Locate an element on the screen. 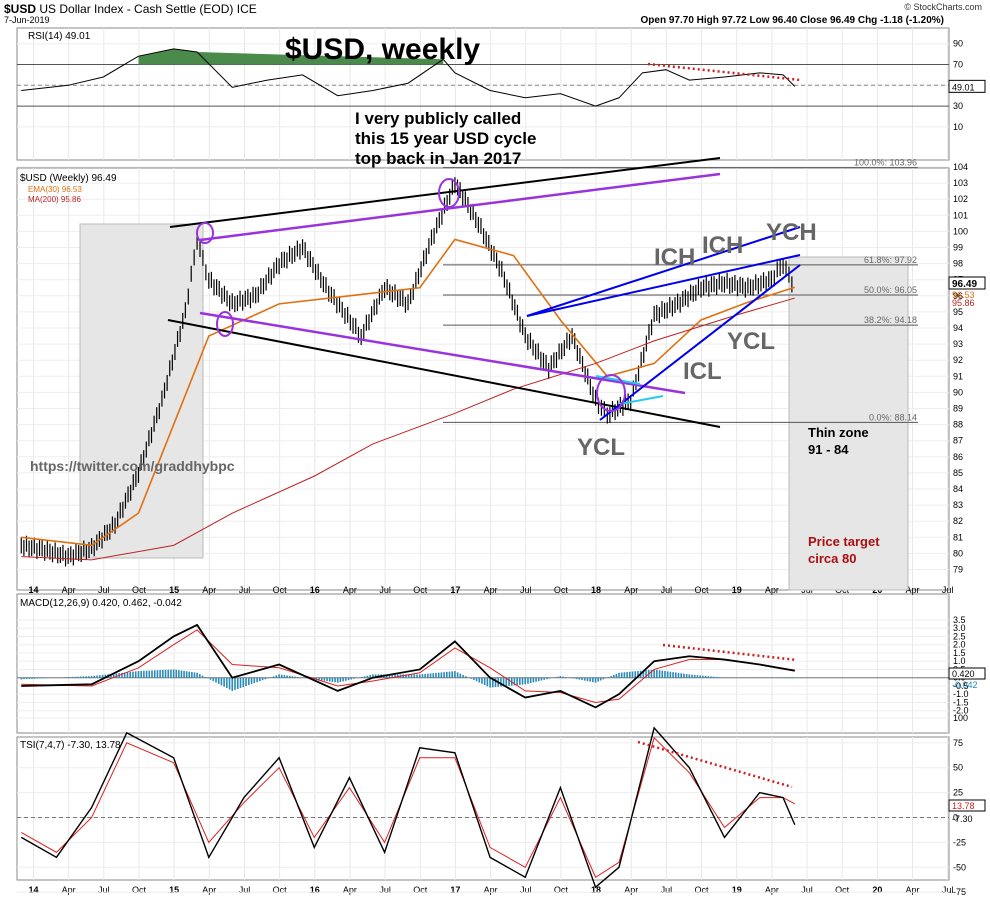  call-annotation-line1: I very publicly called is located at coordinates (438, 118).